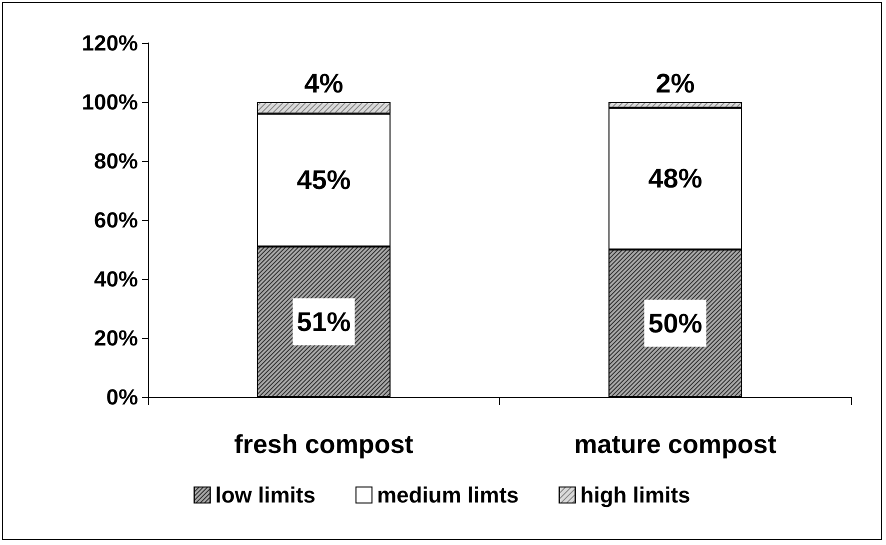 The height and width of the screenshot is (545, 886). What do you see at coordinates (323, 321) in the screenshot?
I see `data-label: 51%` at bounding box center [323, 321].